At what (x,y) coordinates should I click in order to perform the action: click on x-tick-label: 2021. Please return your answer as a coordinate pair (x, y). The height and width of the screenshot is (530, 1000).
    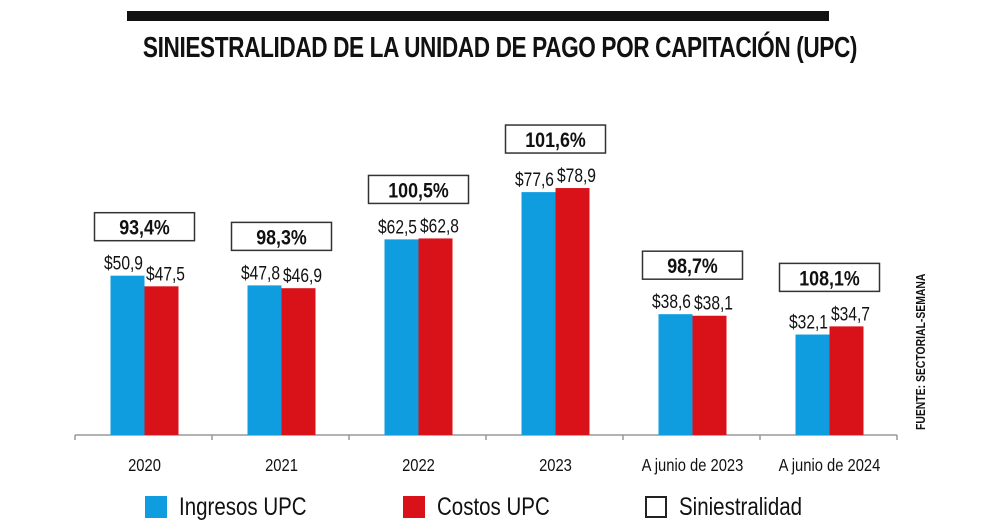
    Looking at the image, I should click on (281, 466).